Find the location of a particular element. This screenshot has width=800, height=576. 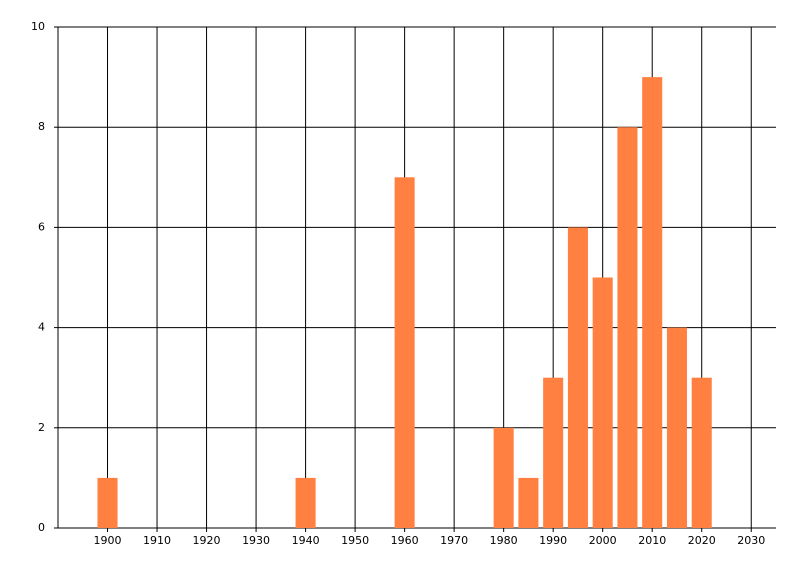

x-tick-label: 1980 is located at coordinates (504, 540).